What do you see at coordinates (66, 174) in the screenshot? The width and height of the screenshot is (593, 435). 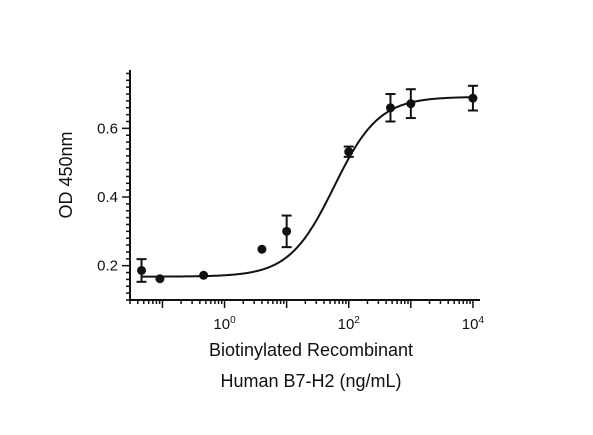 I see `y-axis-title: OD 450nm` at bounding box center [66, 174].